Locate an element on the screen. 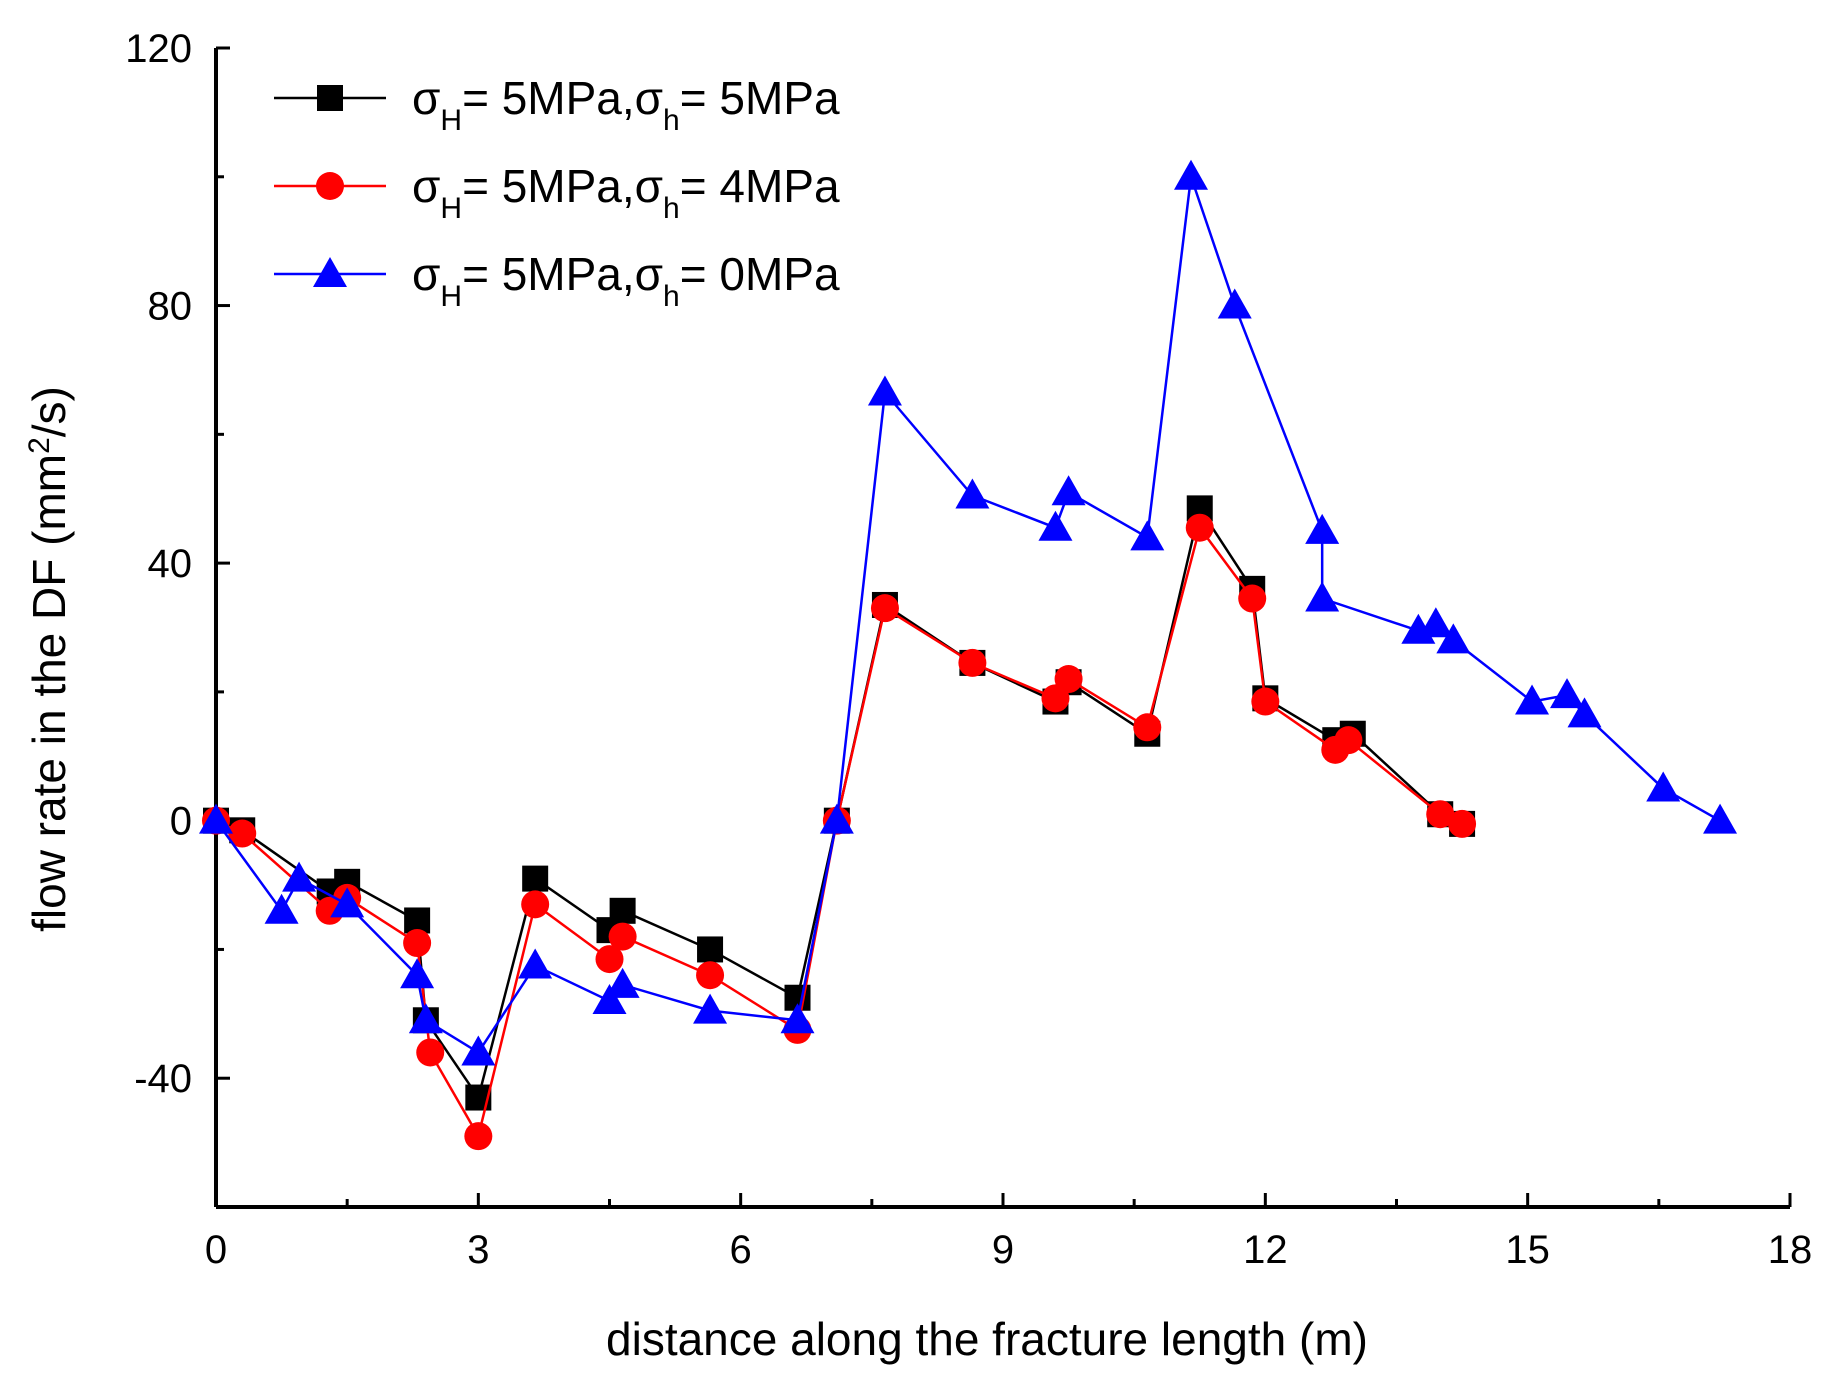 The image size is (1825, 1386). x-tick-label: 15 is located at coordinates (1527, 1250).